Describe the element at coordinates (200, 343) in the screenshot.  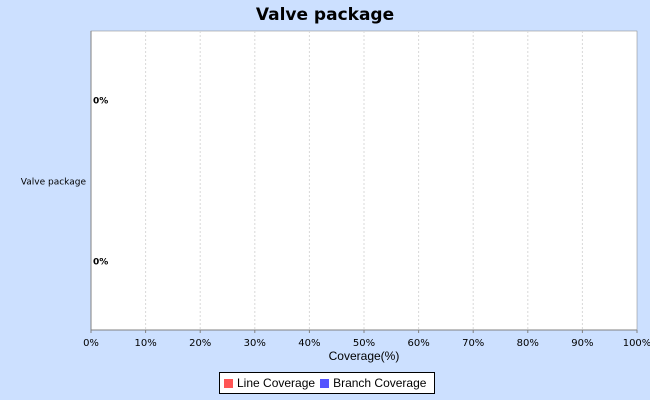
I see `x-tick-label: 20%` at that location.